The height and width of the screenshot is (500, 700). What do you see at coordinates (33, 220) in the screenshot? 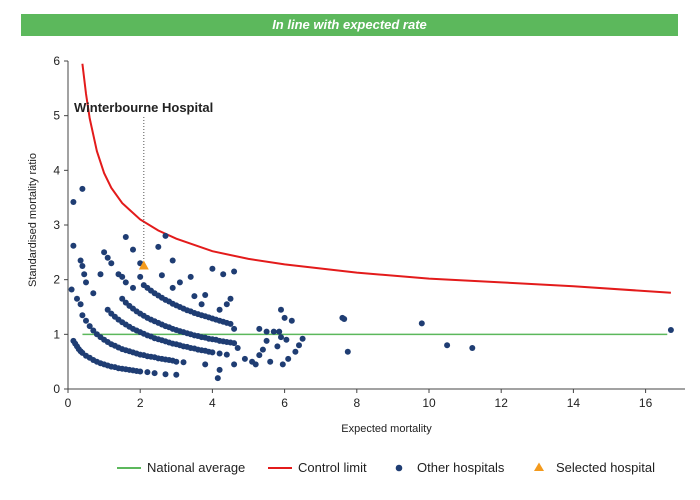
I see `y-axis-label: Standardised mortality ratio` at bounding box center [33, 220].